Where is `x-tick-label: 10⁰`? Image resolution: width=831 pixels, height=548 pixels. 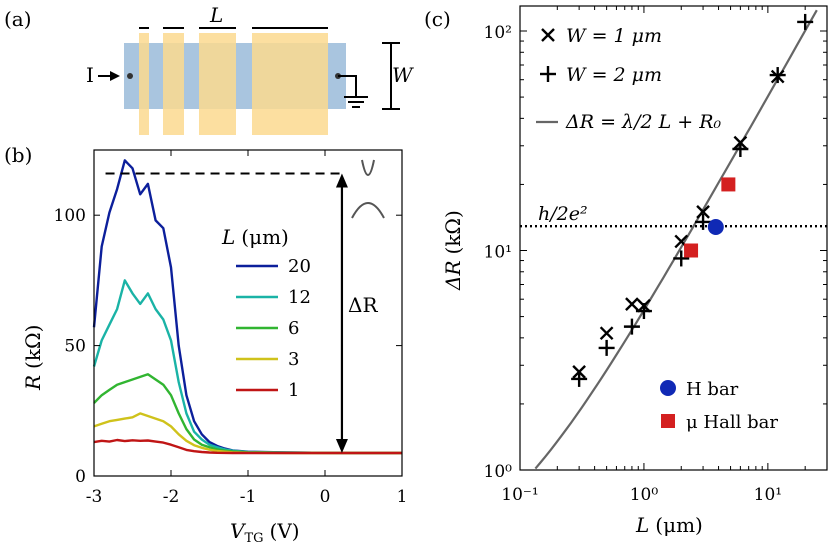 x-tick-label: 10⁰ is located at coordinates (644, 495).